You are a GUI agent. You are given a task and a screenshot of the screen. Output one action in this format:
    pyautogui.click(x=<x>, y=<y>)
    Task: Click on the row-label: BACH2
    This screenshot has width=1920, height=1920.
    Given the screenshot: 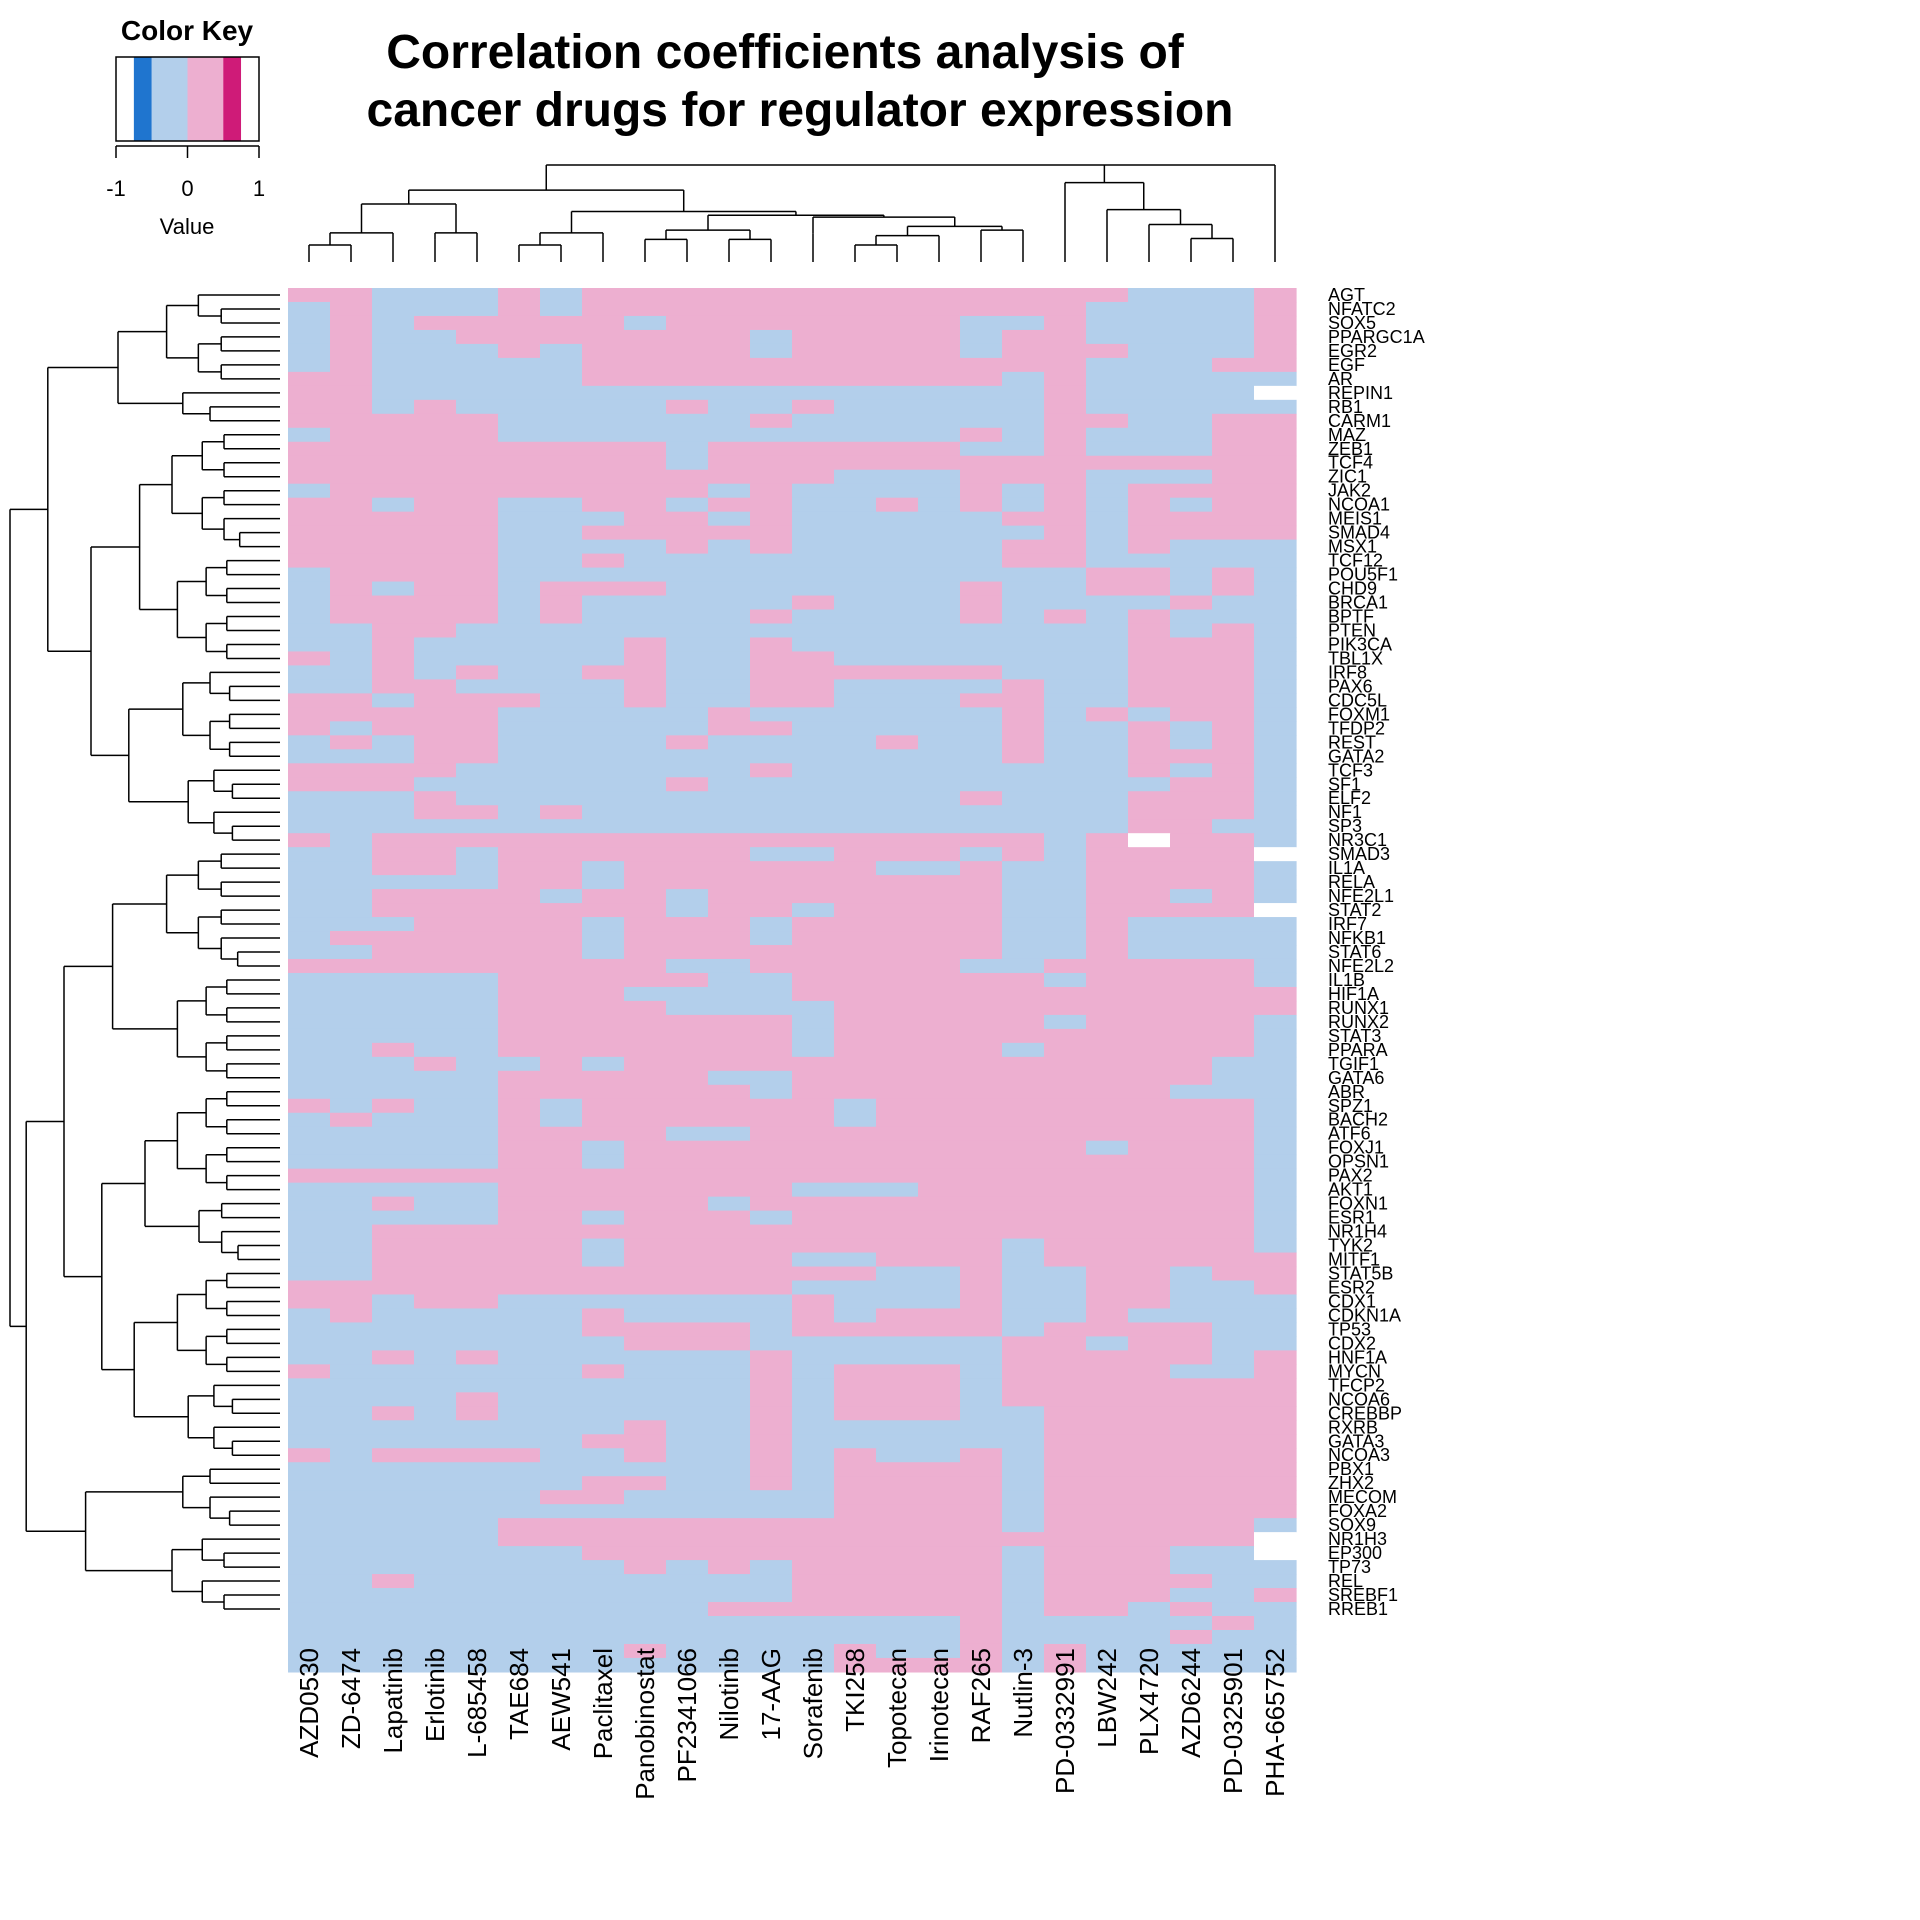 What is the action you would take?
    pyautogui.click(x=1358, y=1120)
    